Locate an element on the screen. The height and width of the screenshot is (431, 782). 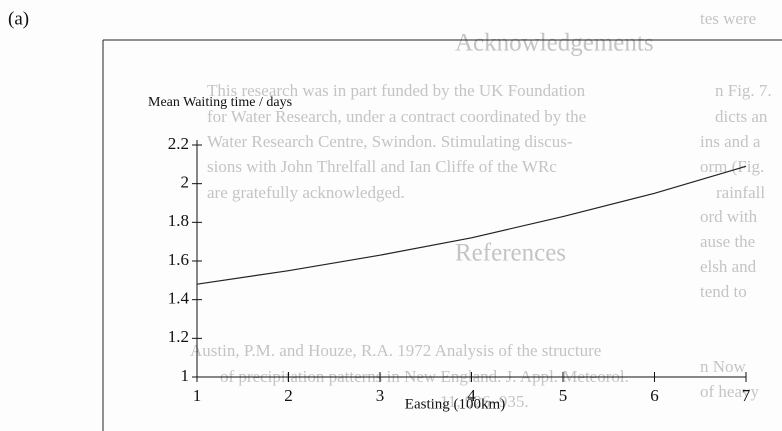
background-text: tes were is located at coordinates (728, 18).